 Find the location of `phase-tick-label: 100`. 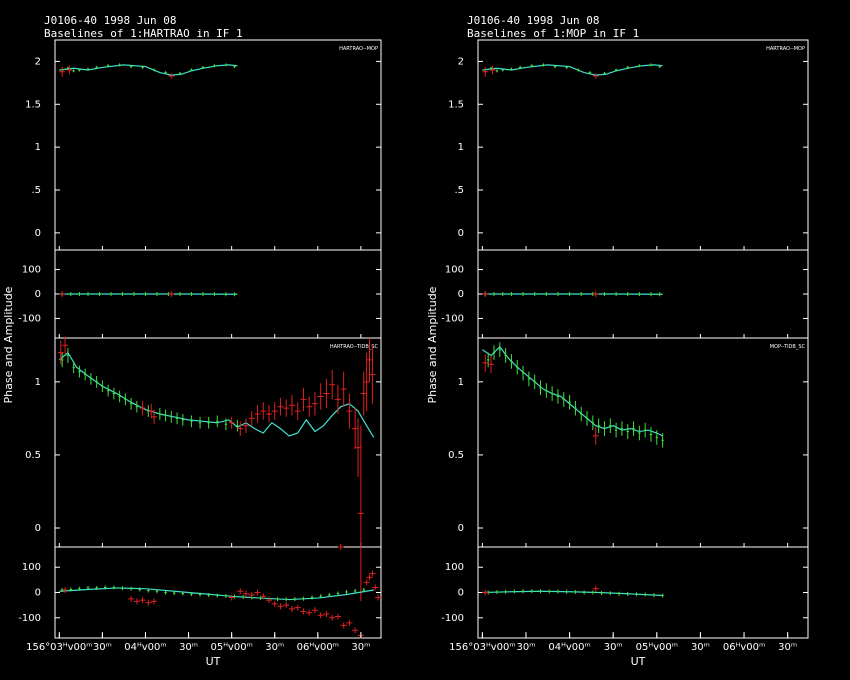

phase-tick-label: 100 is located at coordinates (31, 270).